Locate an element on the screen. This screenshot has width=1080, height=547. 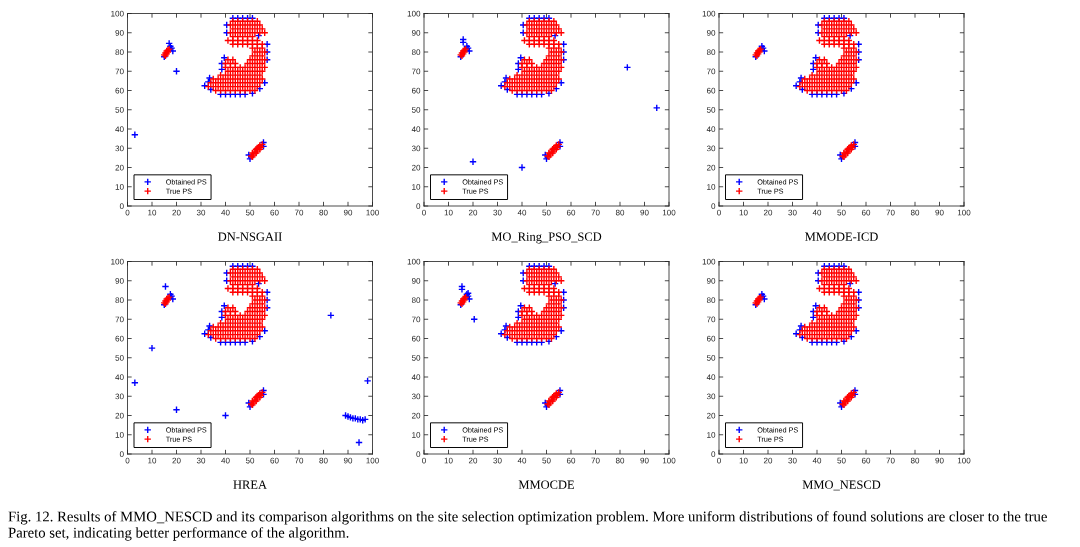
text: HREA is located at coordinates (250, 484).